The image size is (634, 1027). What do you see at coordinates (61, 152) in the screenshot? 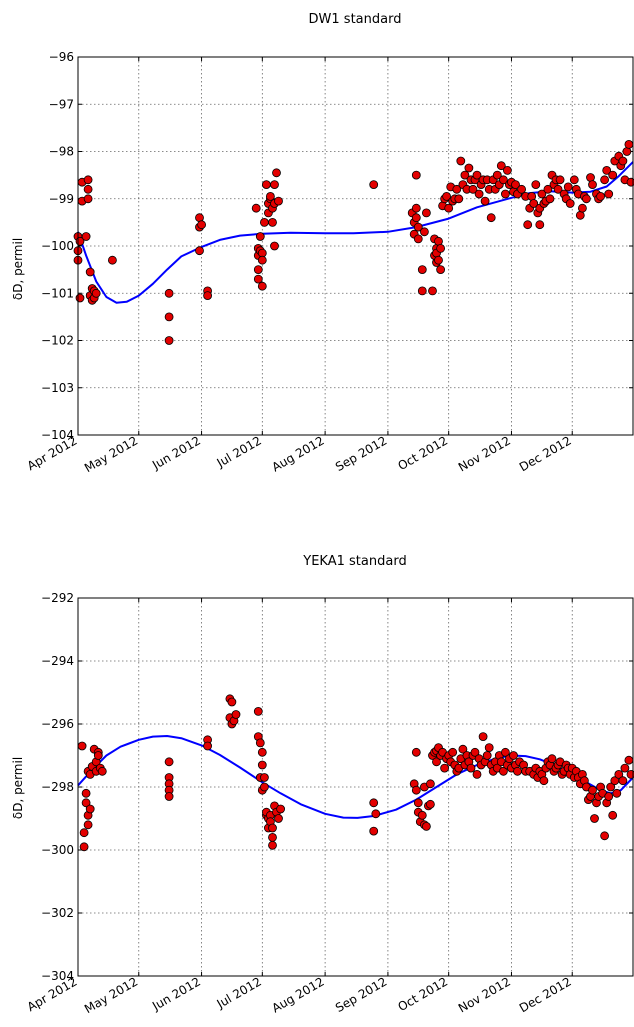
I see `y-tick-label: −98` at bounding box center [61, 152].